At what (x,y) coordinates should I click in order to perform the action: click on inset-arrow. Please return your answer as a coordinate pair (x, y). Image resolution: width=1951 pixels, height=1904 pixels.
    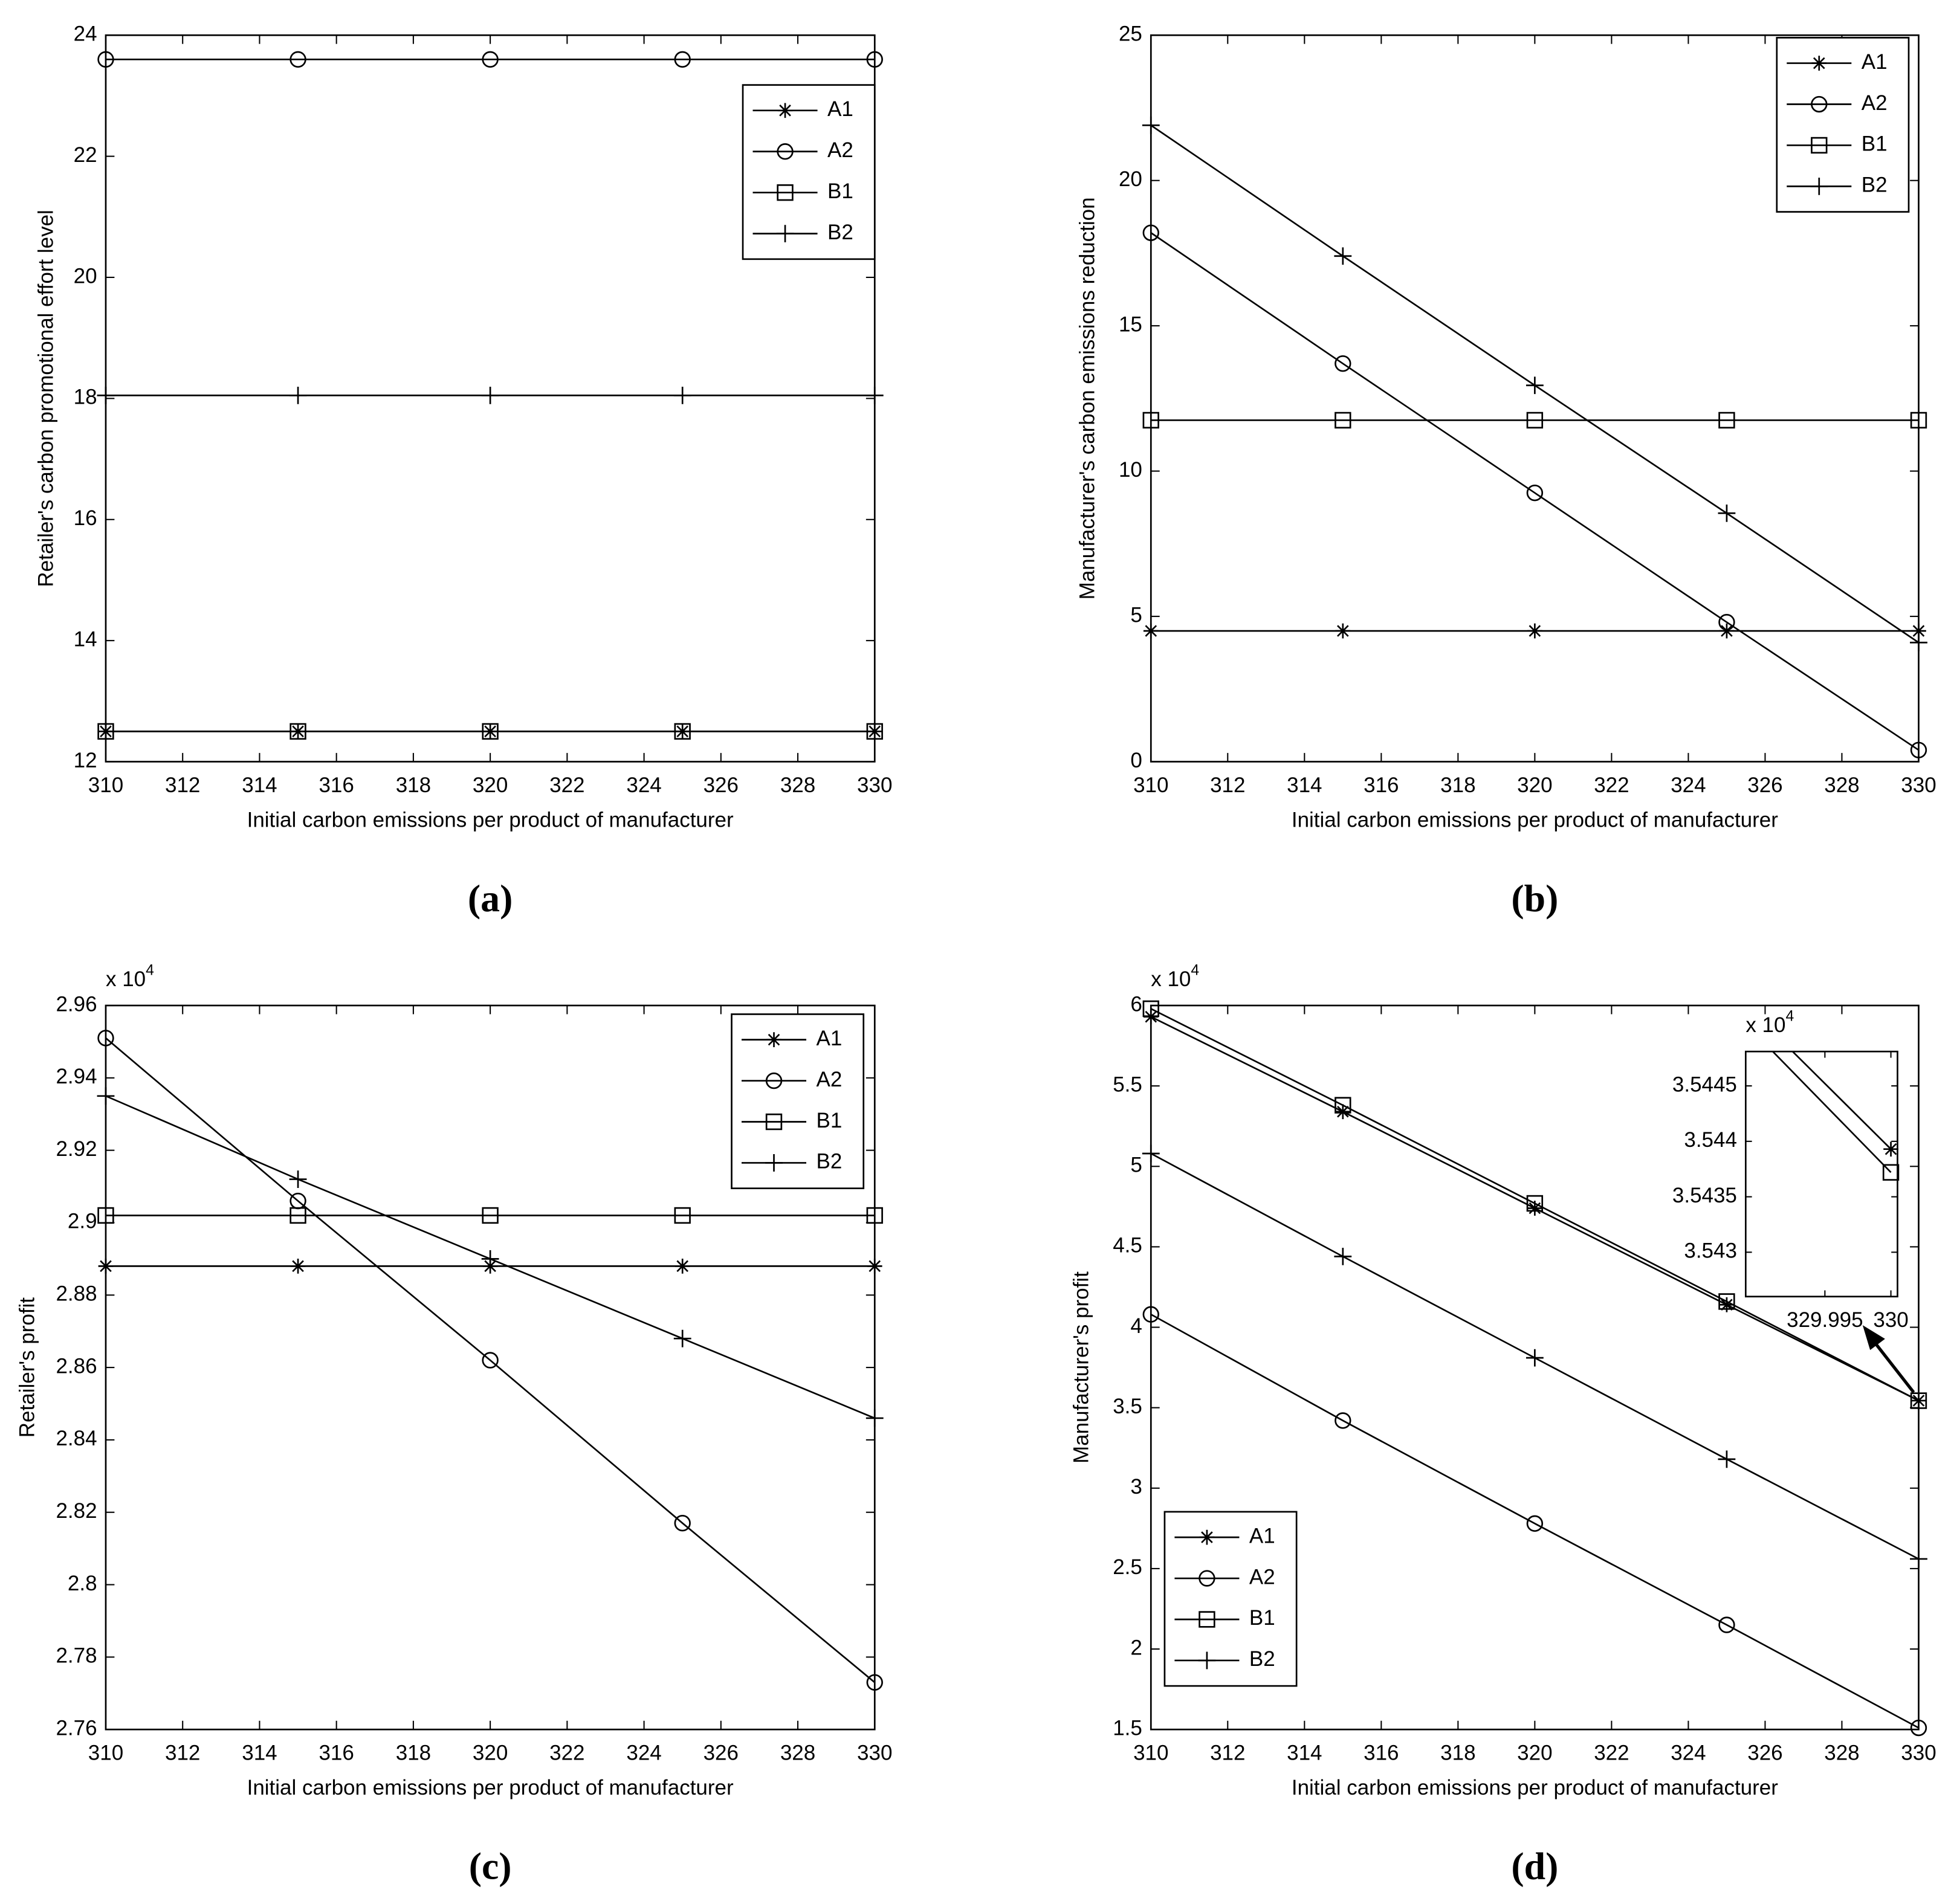
    Looking at the image, I should click on (1888, 1359).